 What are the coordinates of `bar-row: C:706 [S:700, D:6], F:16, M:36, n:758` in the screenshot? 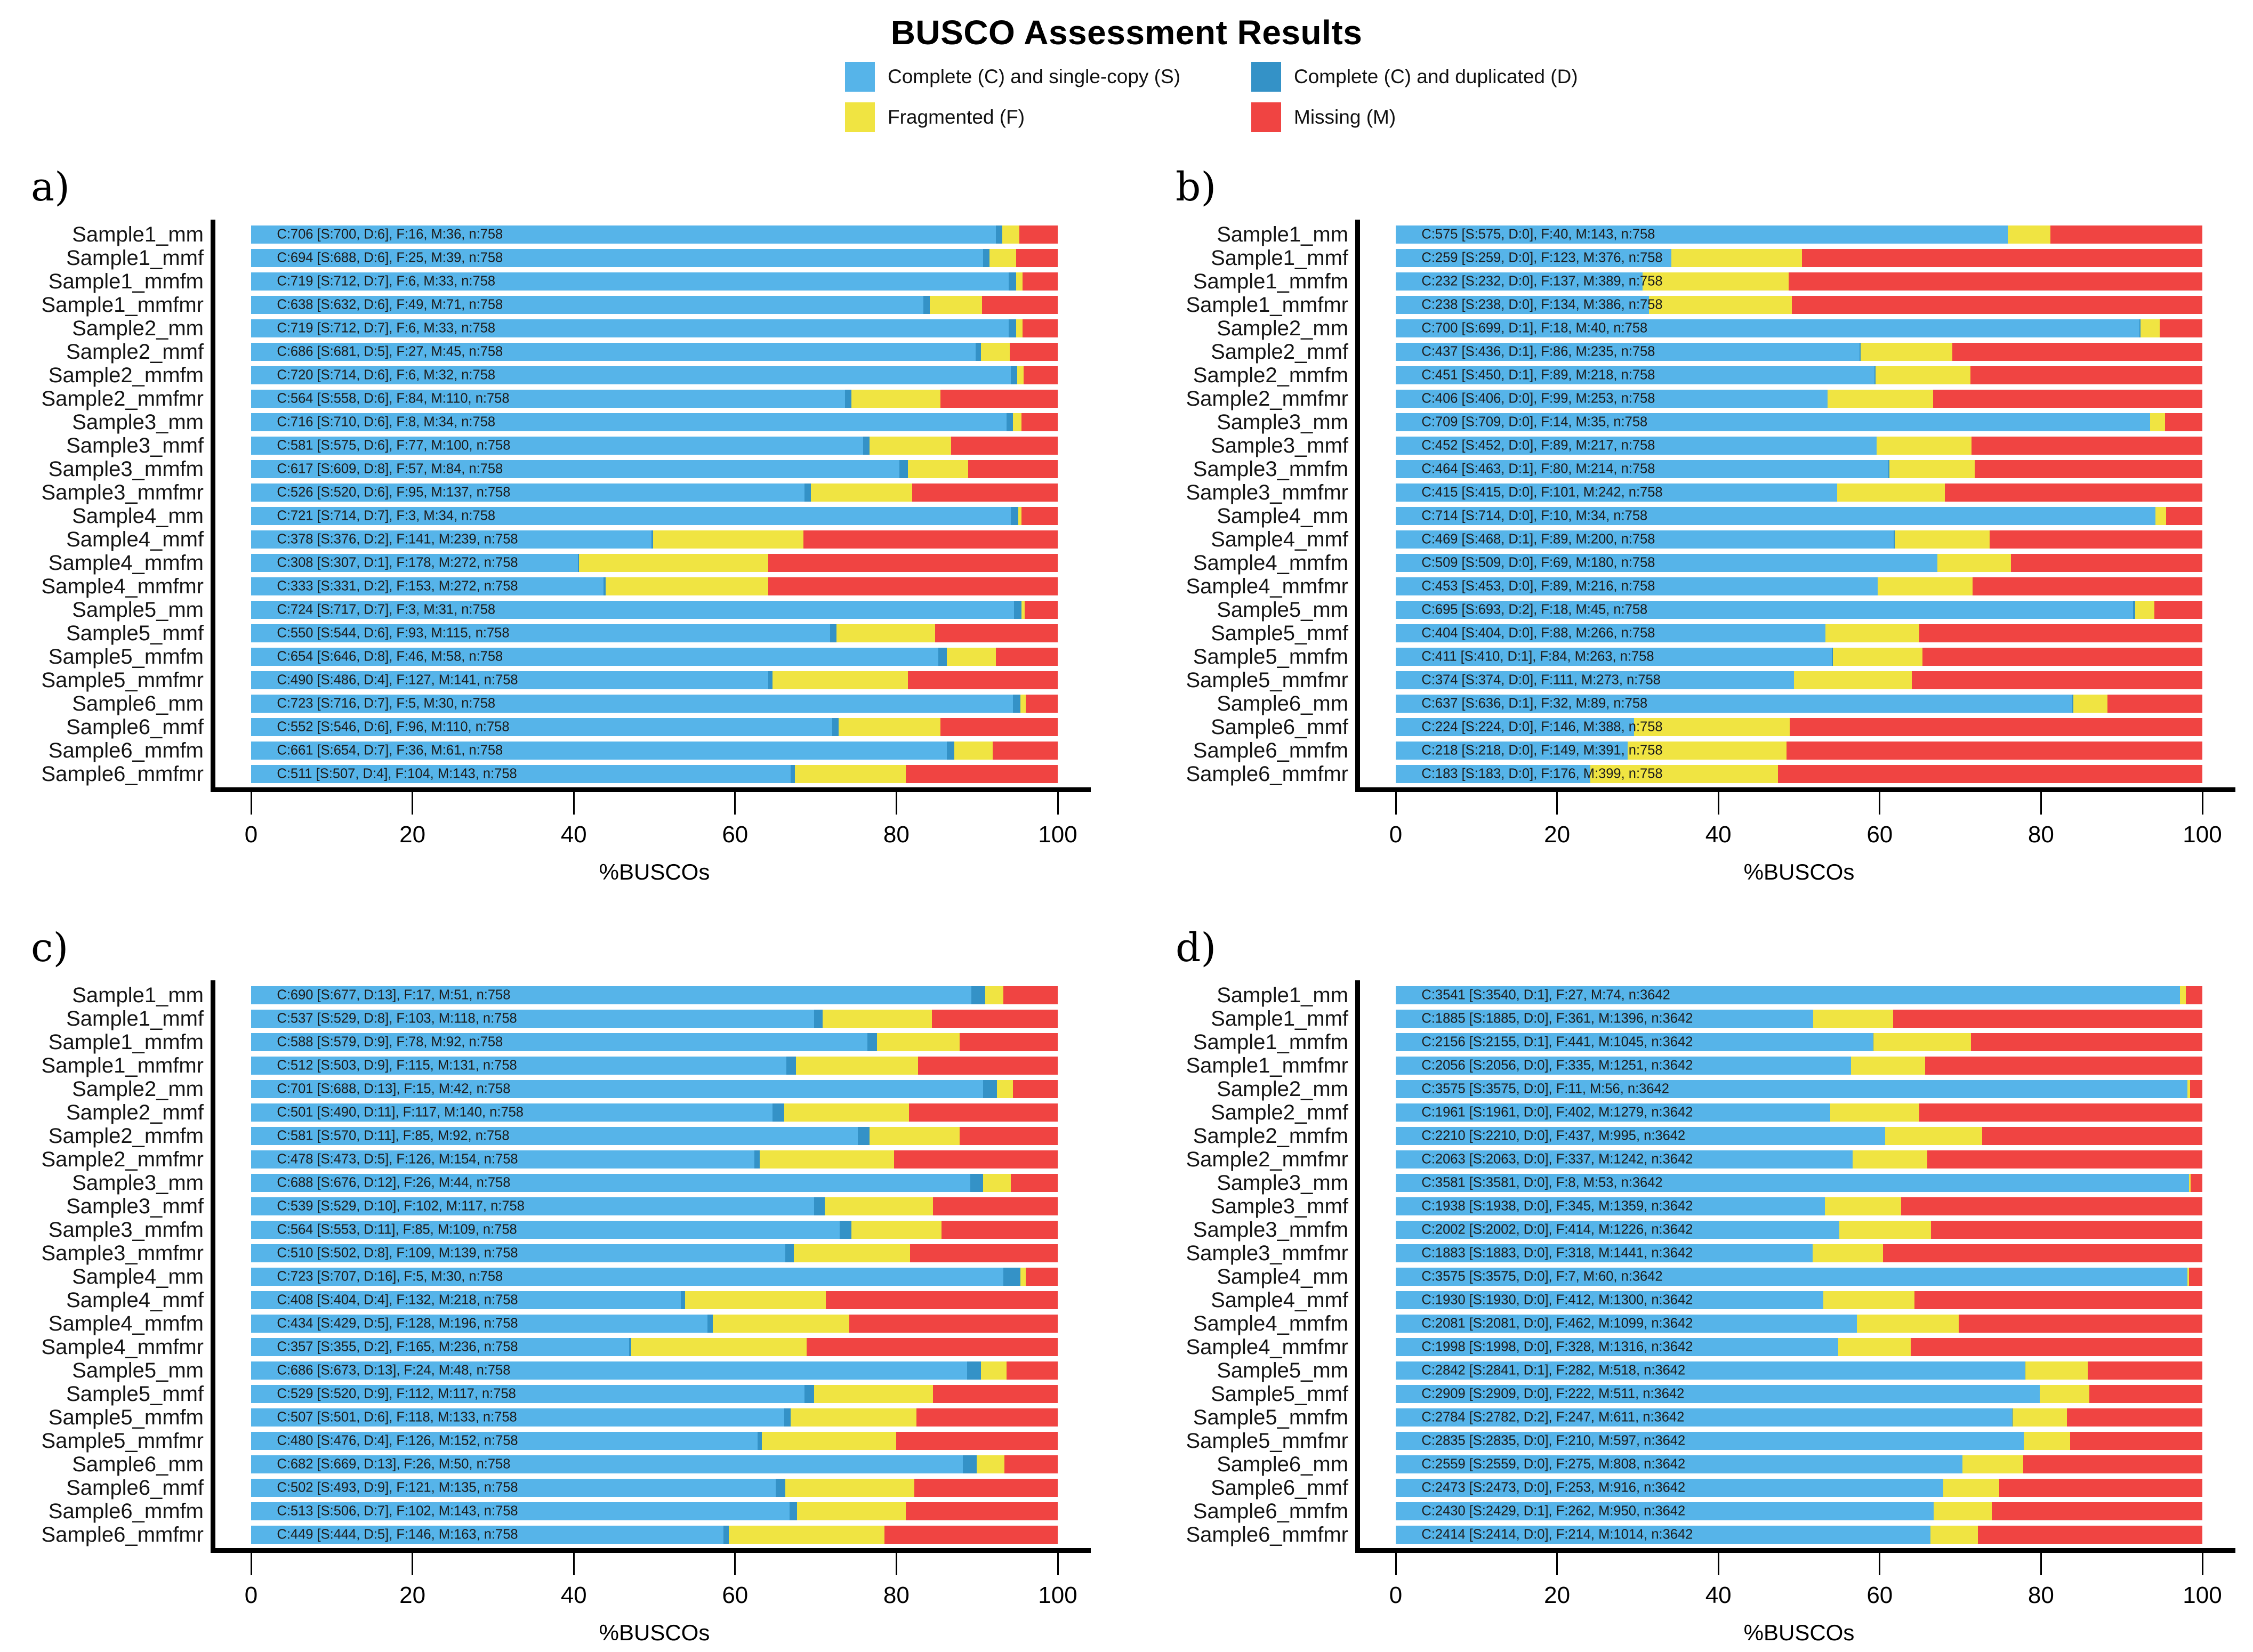 It's located at (654, 234).